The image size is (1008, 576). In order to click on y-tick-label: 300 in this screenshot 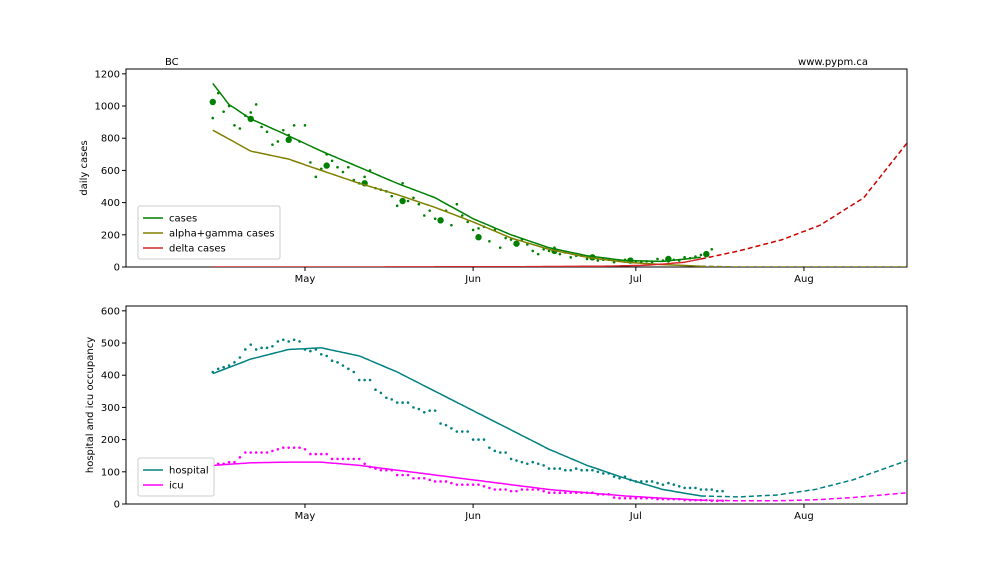, I will do `click(110, 408)`.